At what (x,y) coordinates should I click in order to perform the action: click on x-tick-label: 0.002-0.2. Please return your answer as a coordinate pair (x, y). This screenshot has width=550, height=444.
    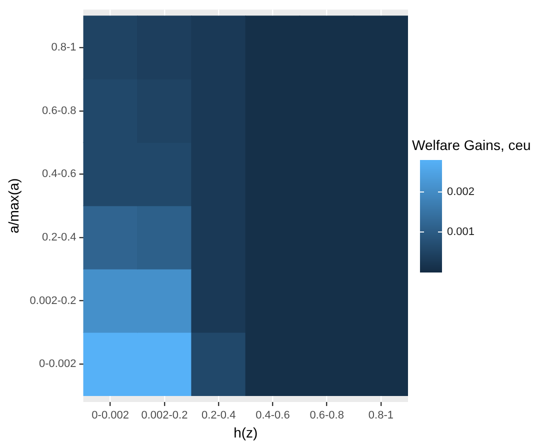
    Looking at the image, I should click on (164, 416).